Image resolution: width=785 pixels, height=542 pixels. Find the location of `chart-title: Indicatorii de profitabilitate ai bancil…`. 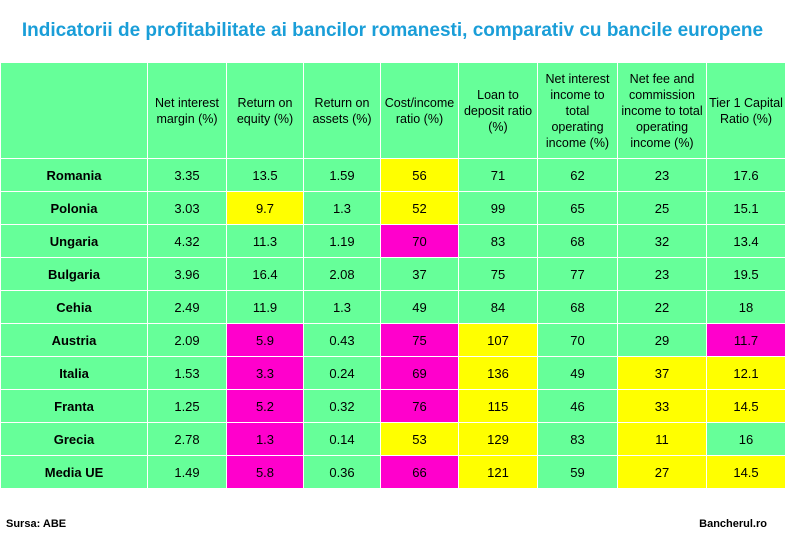

chart-title: Indicatorii de profitabilitate ai bancil… is located at coordinates (392, 30).